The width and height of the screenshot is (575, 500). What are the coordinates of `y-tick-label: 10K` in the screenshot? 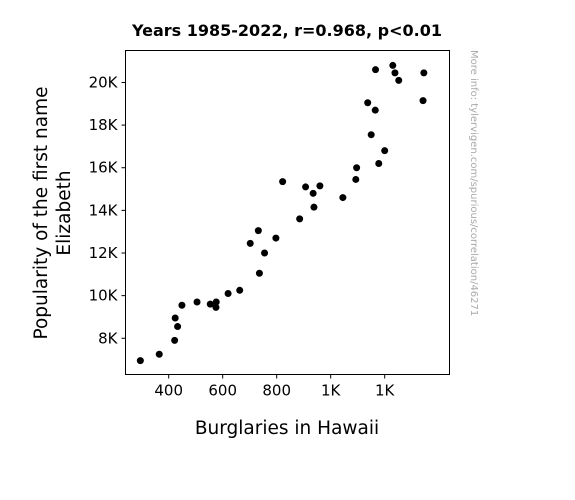 It's located at (104, 296).